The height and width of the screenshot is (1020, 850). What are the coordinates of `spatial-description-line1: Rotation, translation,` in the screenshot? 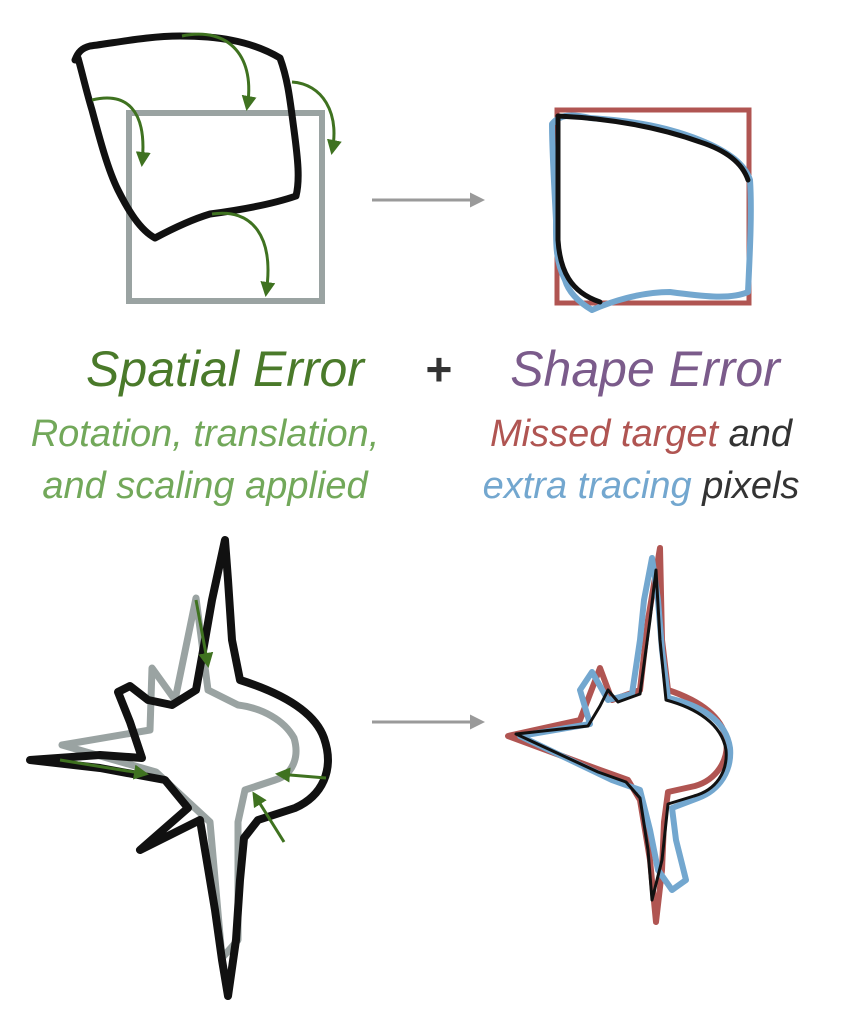 It's located at (205, 434).